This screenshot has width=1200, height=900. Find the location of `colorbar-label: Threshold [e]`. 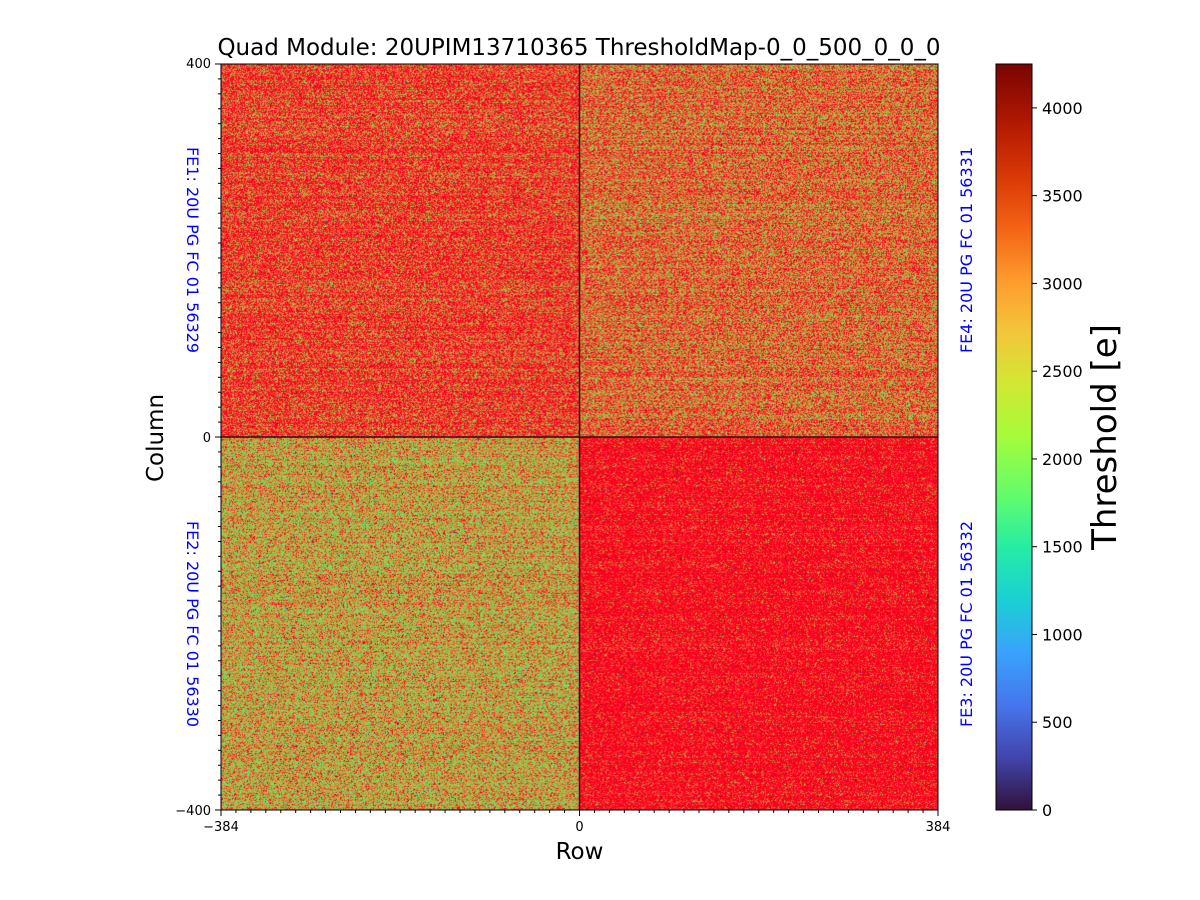

colorbar-label: Threshold [e] is located at coordinates (1105, 437).